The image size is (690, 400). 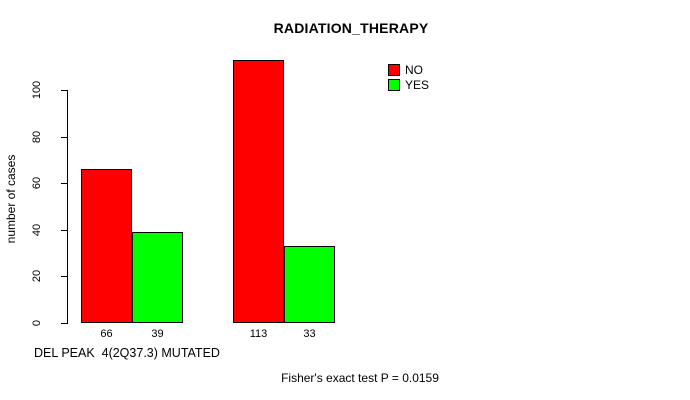 What do you see at coordinates (258, 334) in the screenshot?
I see `bar-value-label: 113` at bounding box center [258, 334].